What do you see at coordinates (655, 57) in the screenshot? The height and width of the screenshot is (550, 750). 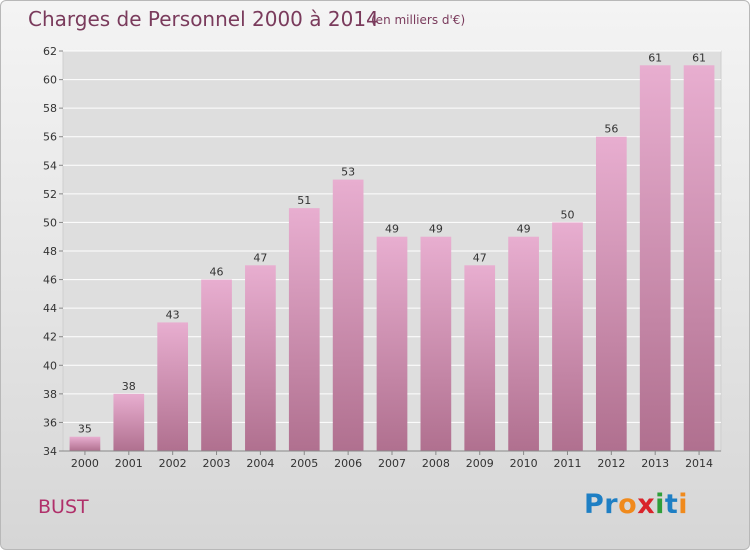 I see `data-label-2013: 61` at bounding box center [655, 57].